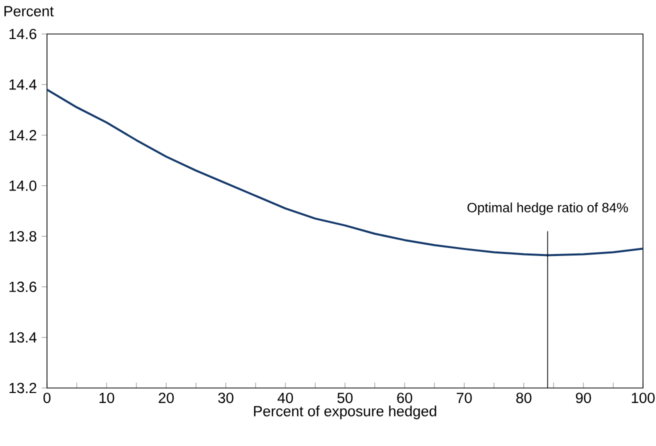  What do you see at coordinates (29, 11) in the screenshot?
I see `y-axis-title: Percent` at bounding box center [29, 11].